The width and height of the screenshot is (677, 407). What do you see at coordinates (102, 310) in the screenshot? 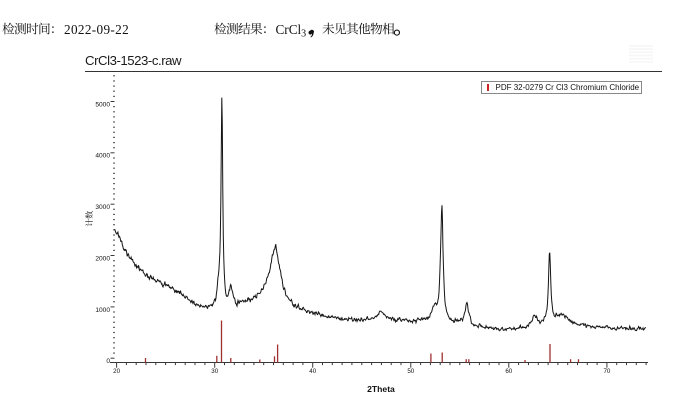
I see `svg-text: 1000` at bounding box center [102, 310].